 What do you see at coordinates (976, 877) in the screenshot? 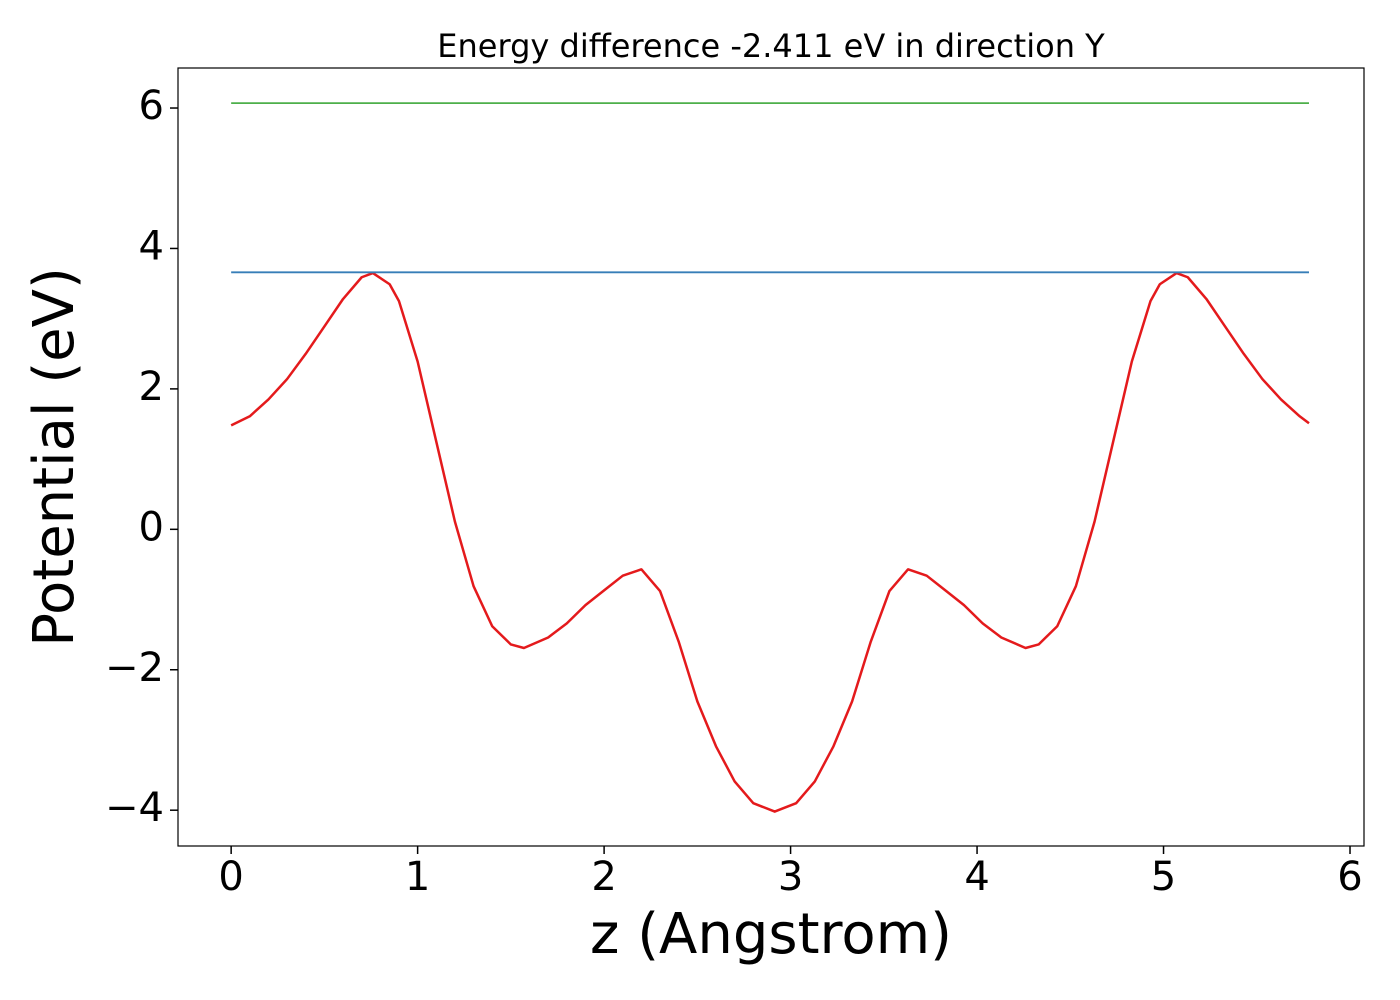
I see `x-tick-label: 4` at bounding box center [976, 877].